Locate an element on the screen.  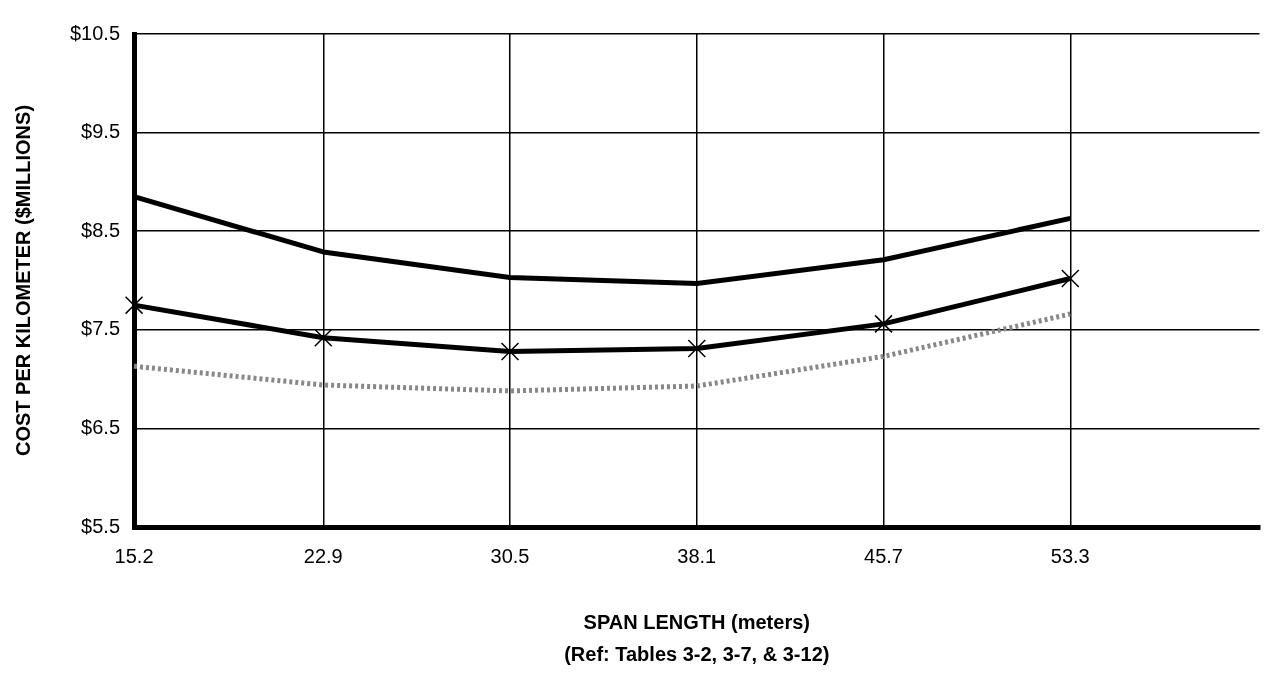
y-tick-label: $6.5 is located at coordinates (101, 426).